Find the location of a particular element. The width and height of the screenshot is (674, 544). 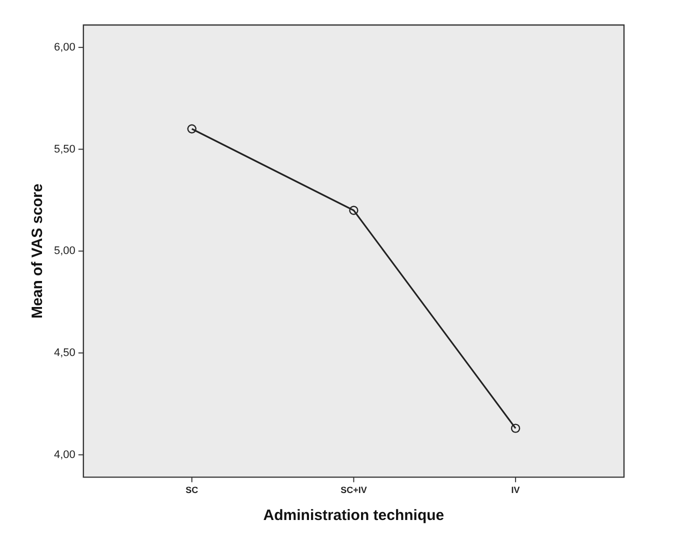

y-axis-title: Mean of VAS score is located at coordinates (37, 251).